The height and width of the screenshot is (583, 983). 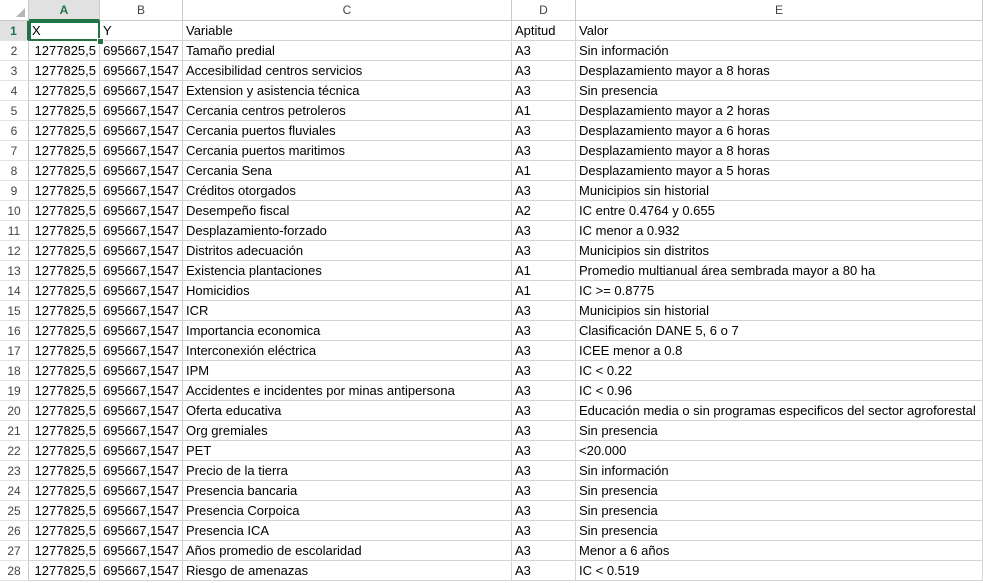 I want to click on row-header: 23, so click(x=14, y=471).